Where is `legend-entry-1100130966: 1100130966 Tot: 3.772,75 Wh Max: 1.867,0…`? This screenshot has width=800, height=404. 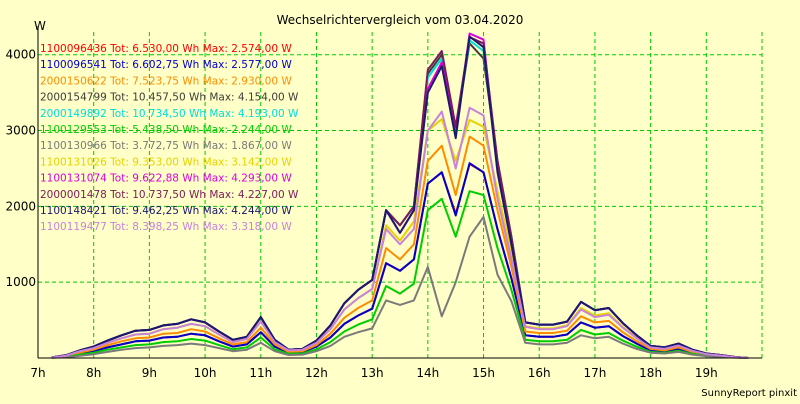 legend-entry-1100130966: 1100130966 Tot: 3.772,75 Wh Max: 1.867,0… is located at coordinates (166, 146).